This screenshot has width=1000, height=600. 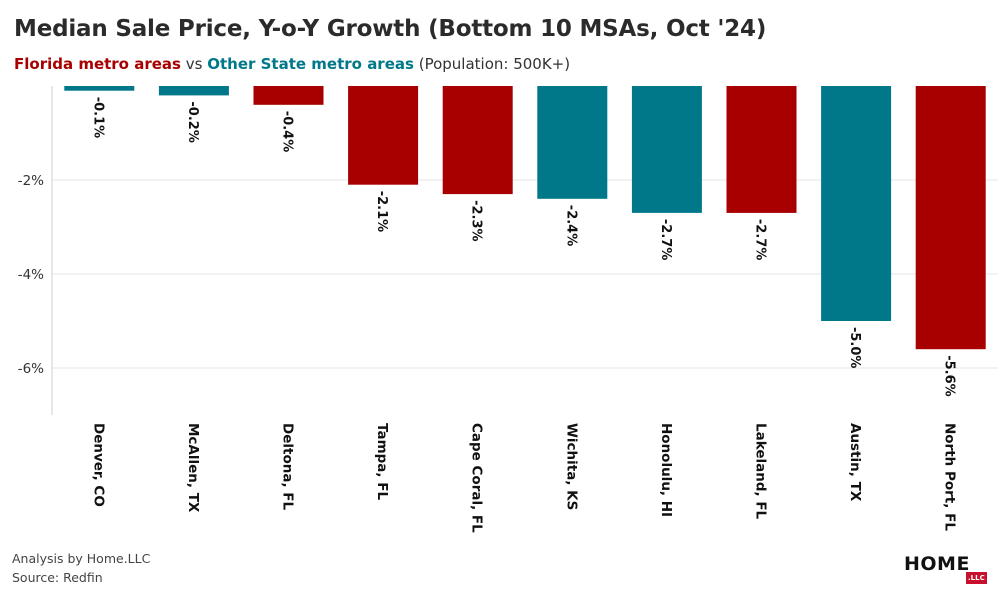 I want to click on logo-badge: .LLC, so click(x=976, y=578).